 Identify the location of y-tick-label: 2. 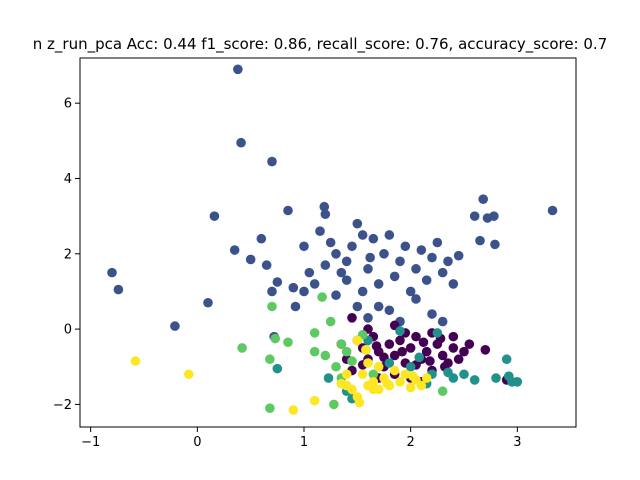
(68, 254).